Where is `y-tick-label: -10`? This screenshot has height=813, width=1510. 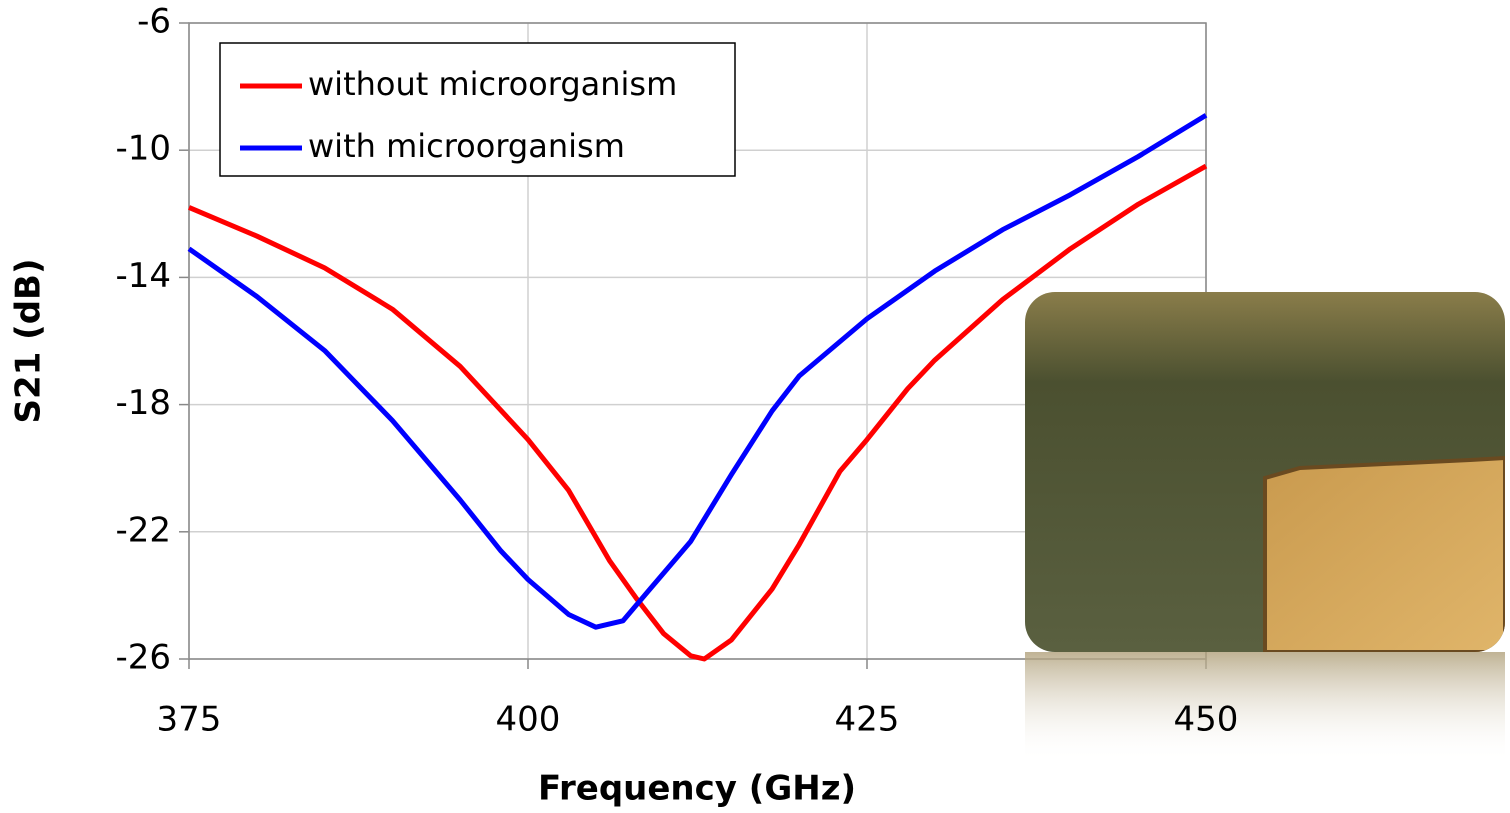
y-tick-label: -10 is located at coordinates (143, 149).